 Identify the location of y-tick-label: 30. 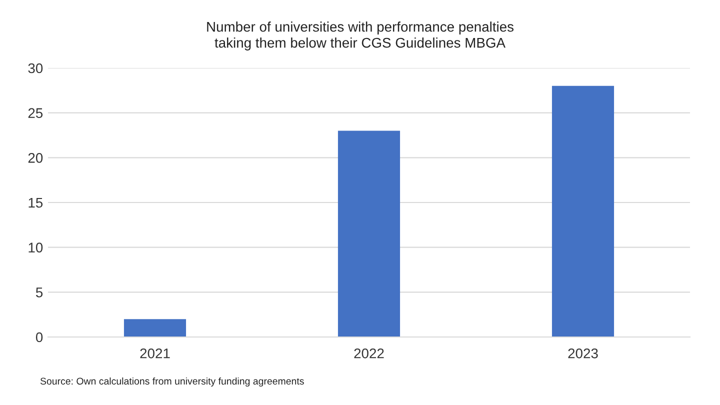
(35, 68).